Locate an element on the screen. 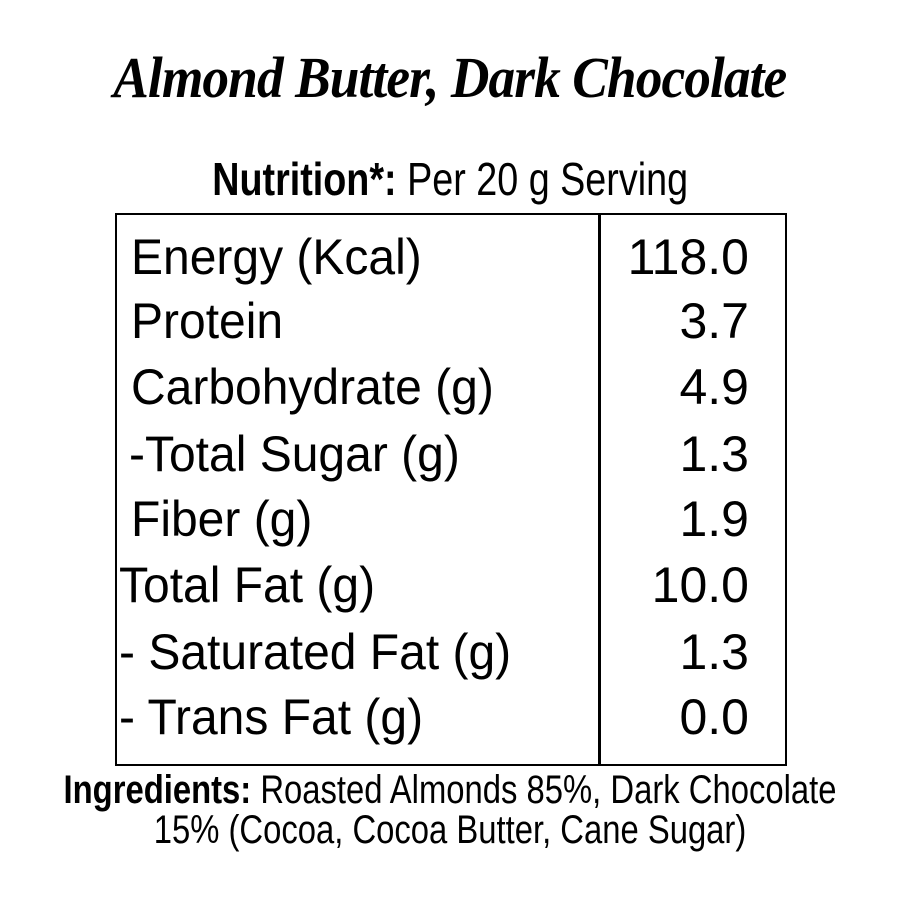 The height and width of the screenshot is (900, 900). row-value: 118.0 is located at coordinates (688, 257).